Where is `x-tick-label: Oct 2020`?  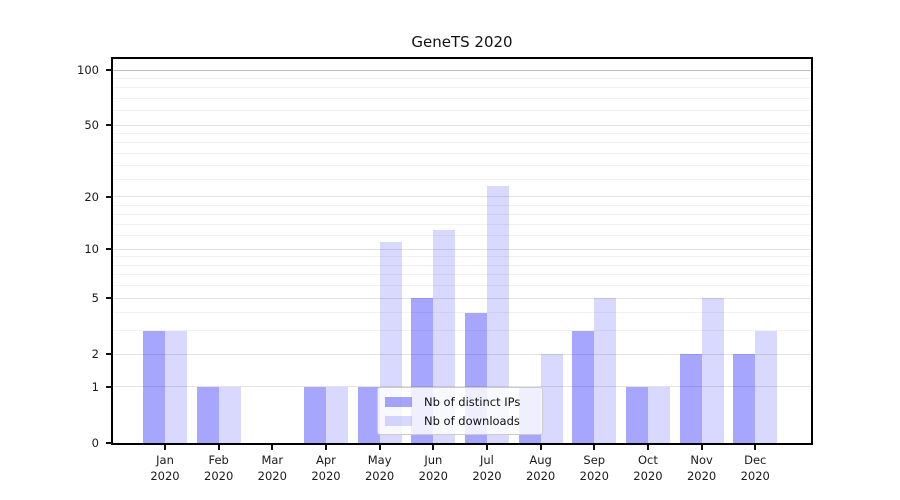
x-tick-label: Oct 2020 is located at coordinates (648, 468).